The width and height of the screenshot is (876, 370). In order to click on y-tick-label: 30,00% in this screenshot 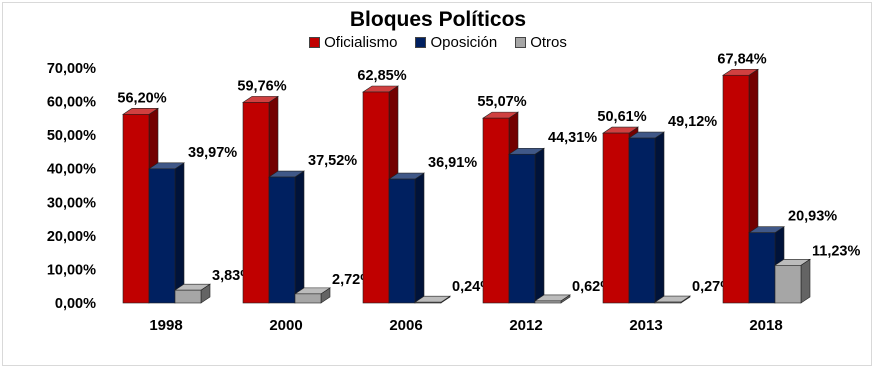, I will do `click(71, 203)`.